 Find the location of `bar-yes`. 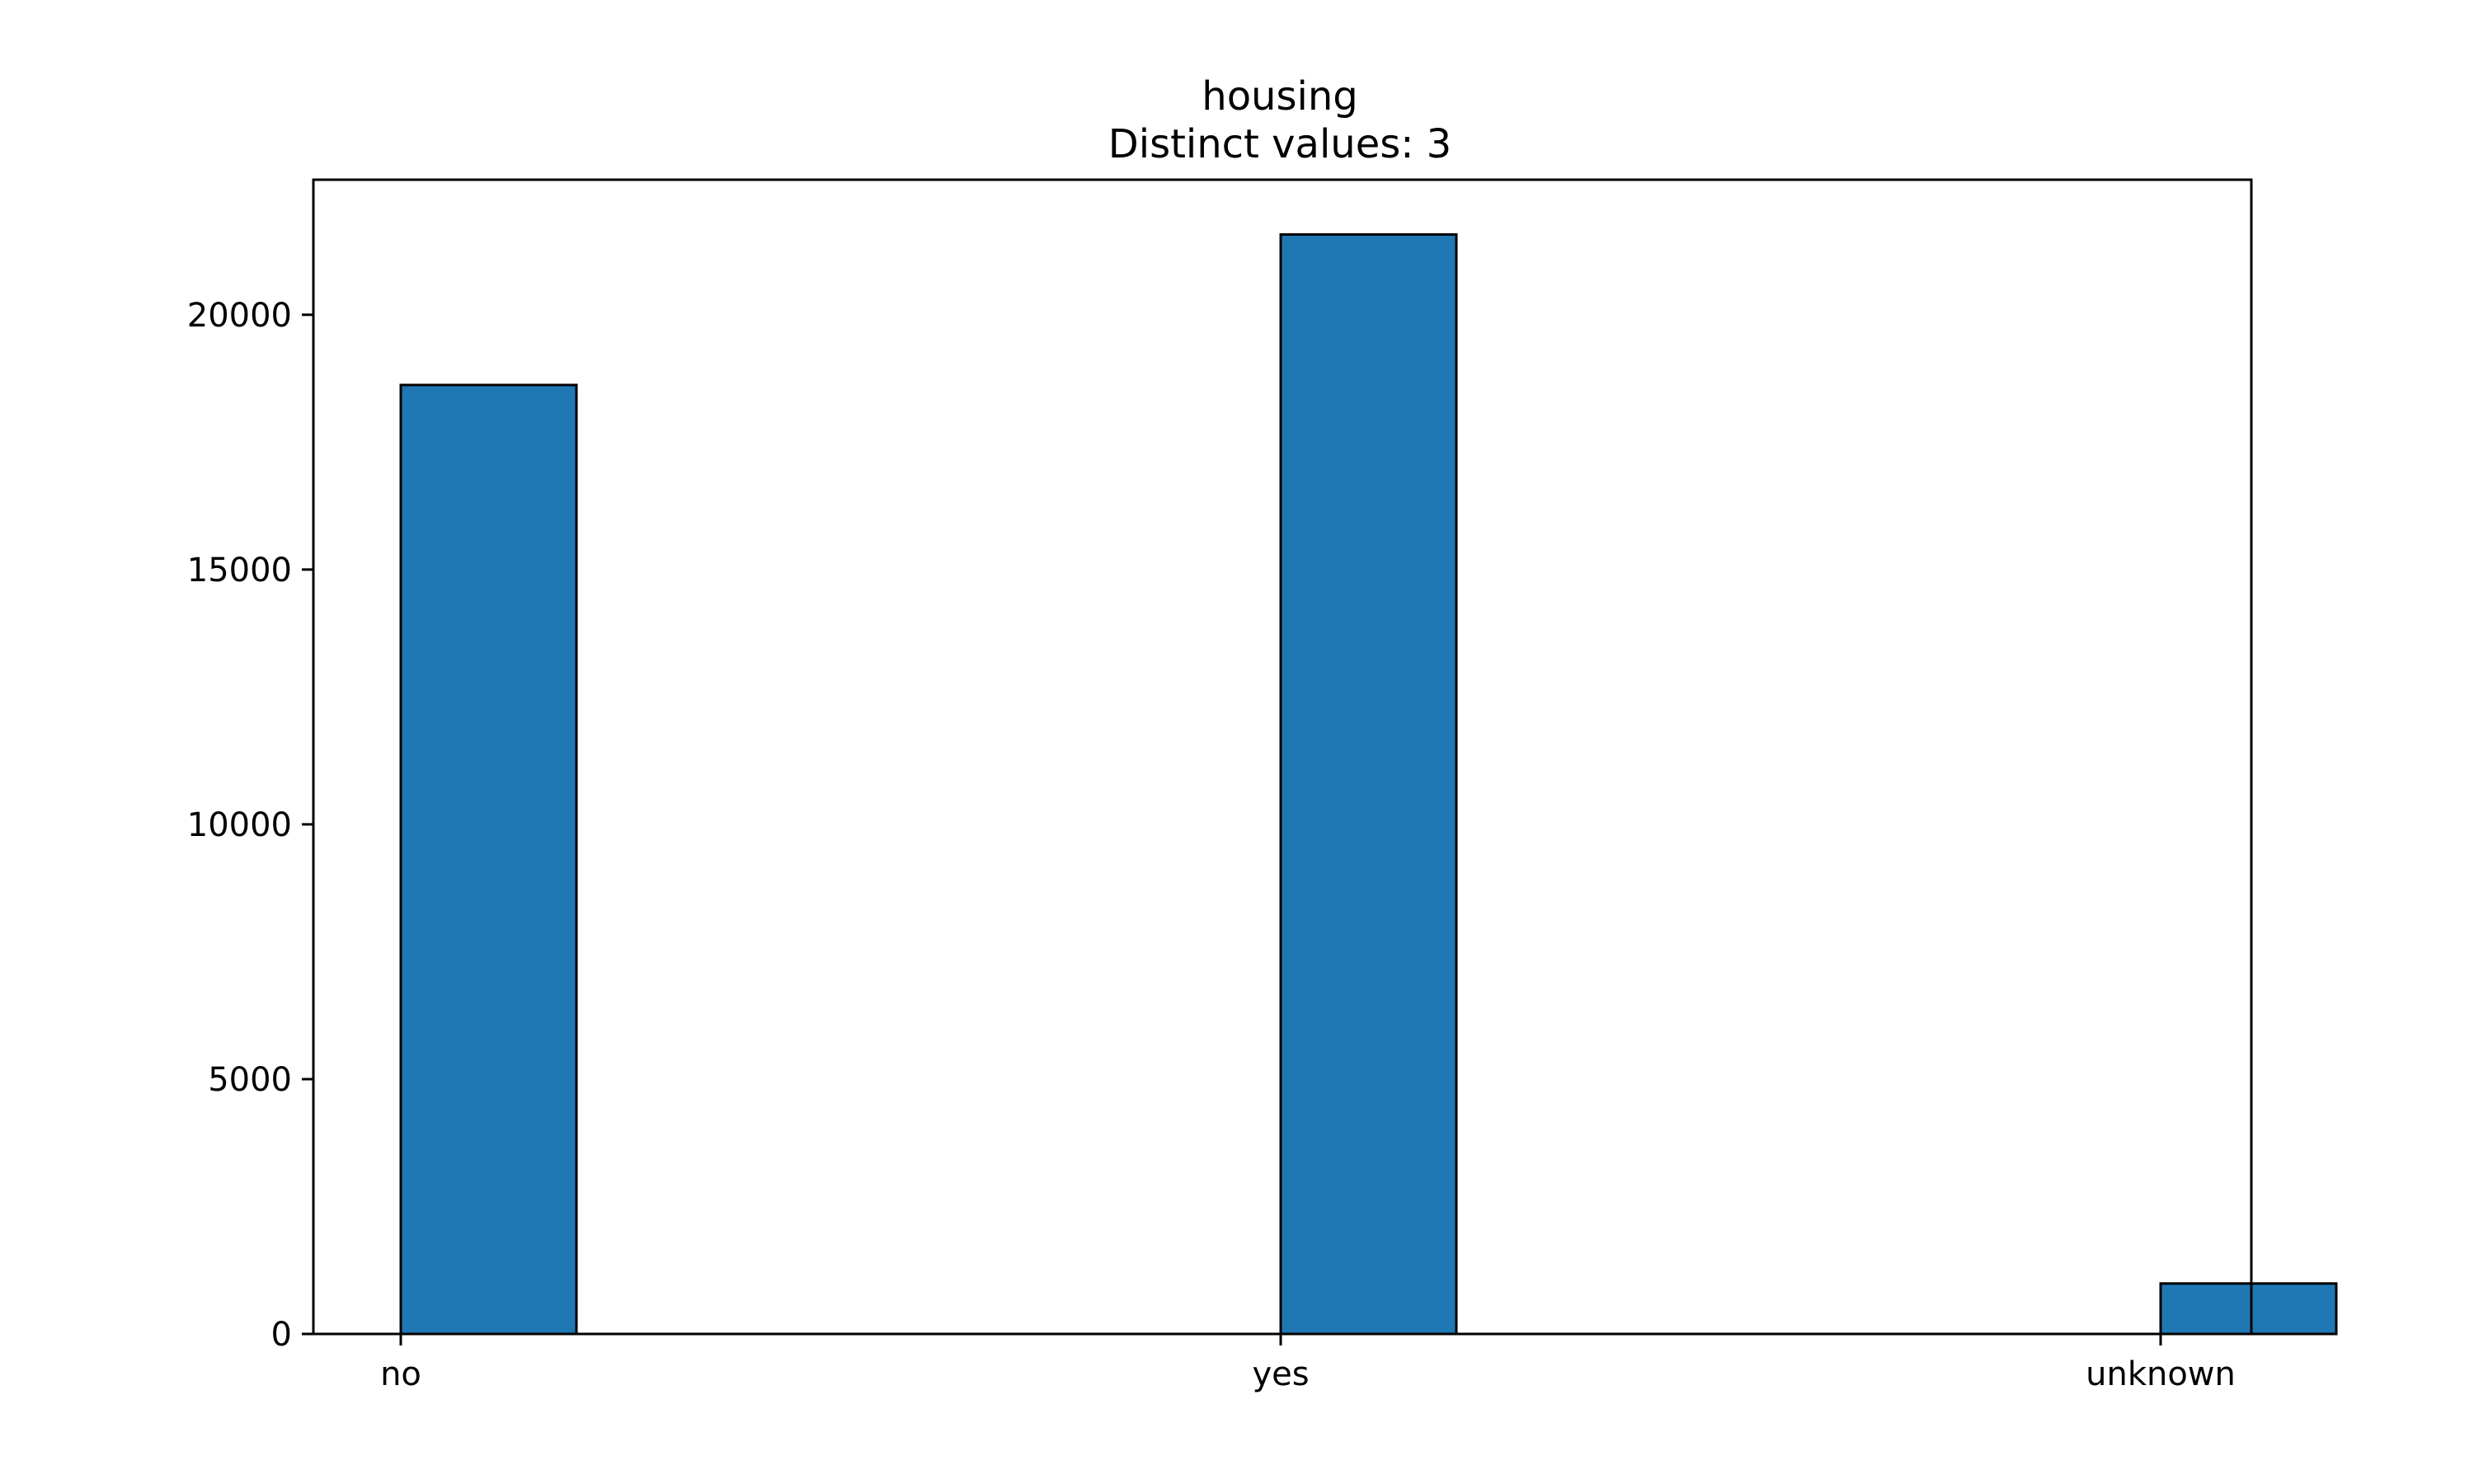

bar-yes is located at coordinates (1368, 784).